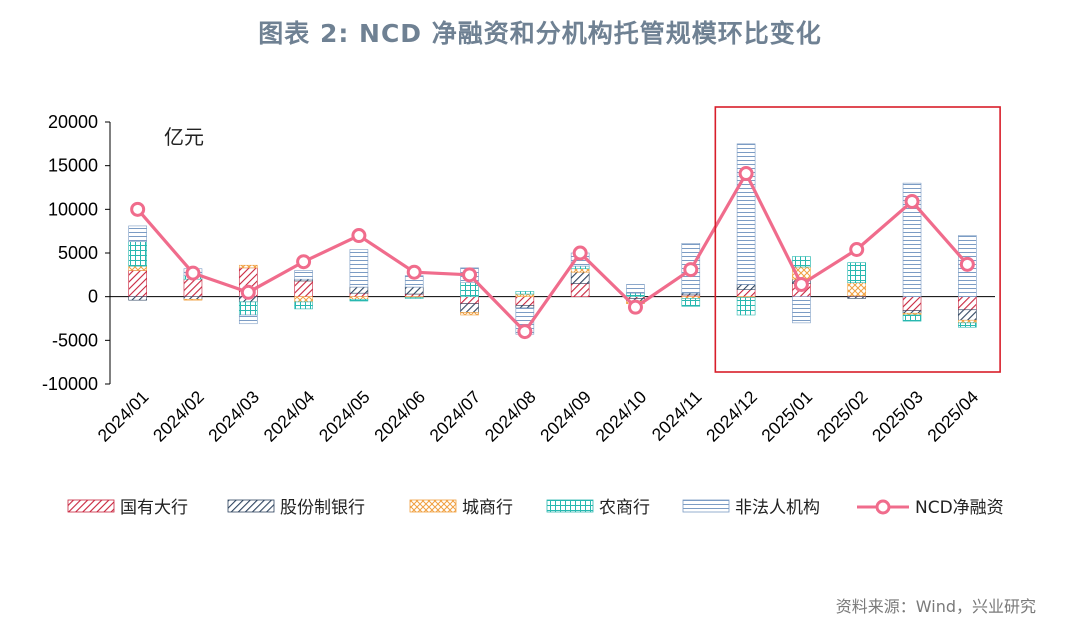  I want to click on x-tick-label: 2024/05, so click(344, 416).